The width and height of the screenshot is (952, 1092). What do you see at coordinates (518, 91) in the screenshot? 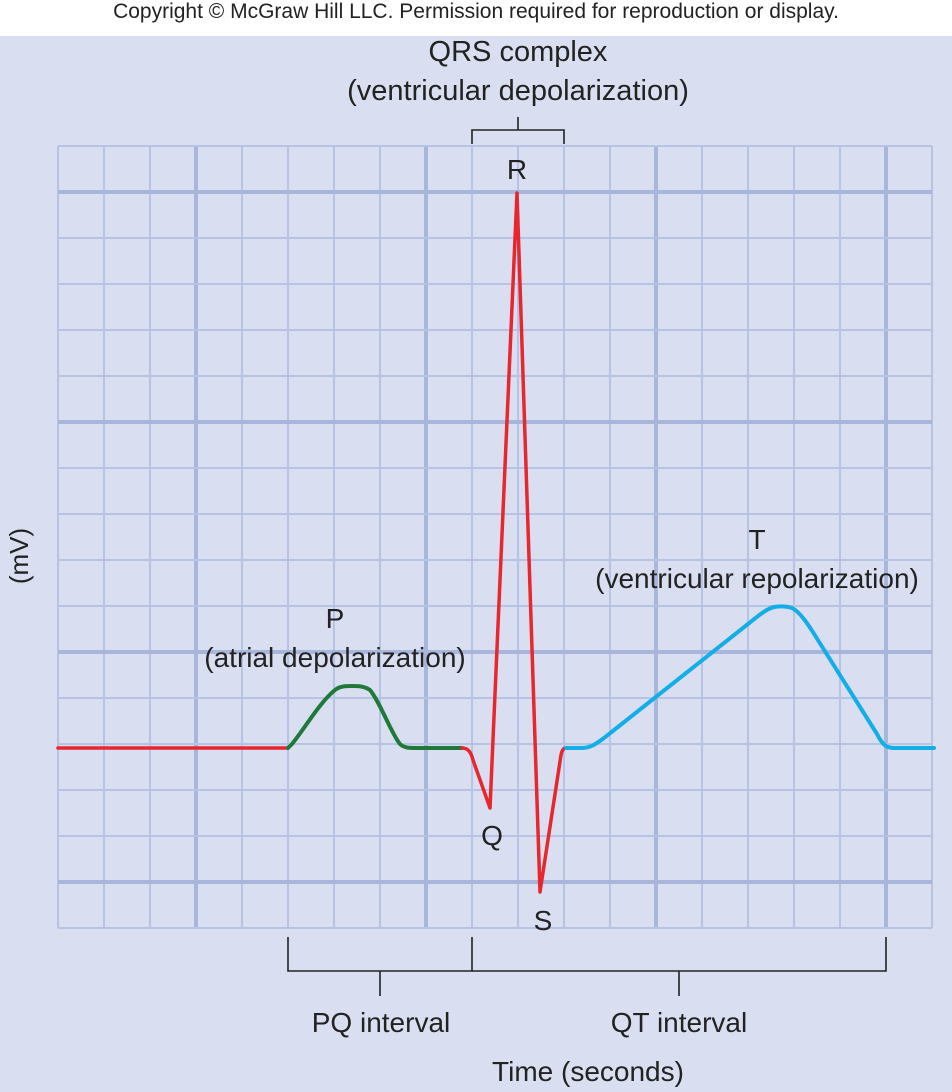
I see `qrs-complex-description: (ventricular depolarization)` at bounding box center [518, 91].